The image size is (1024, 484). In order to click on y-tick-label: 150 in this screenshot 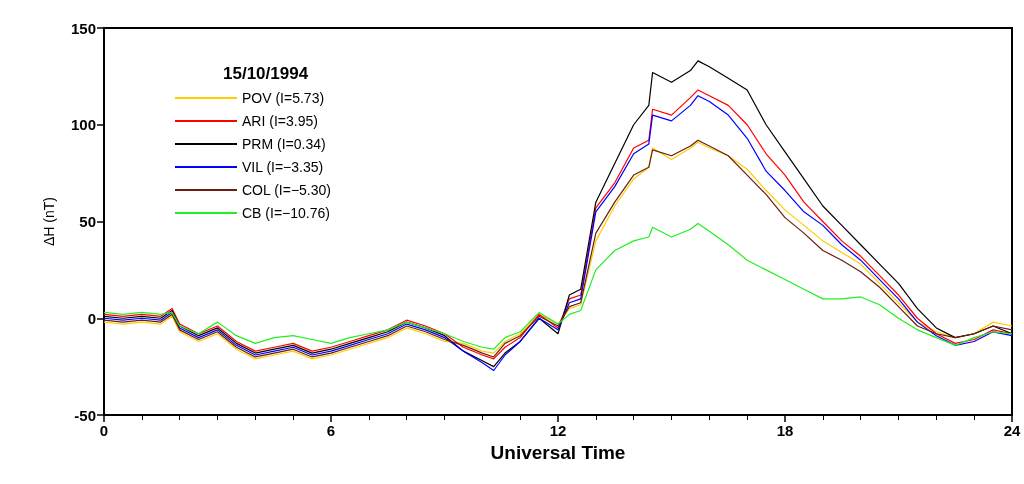, I will do `click(83, 28)`.